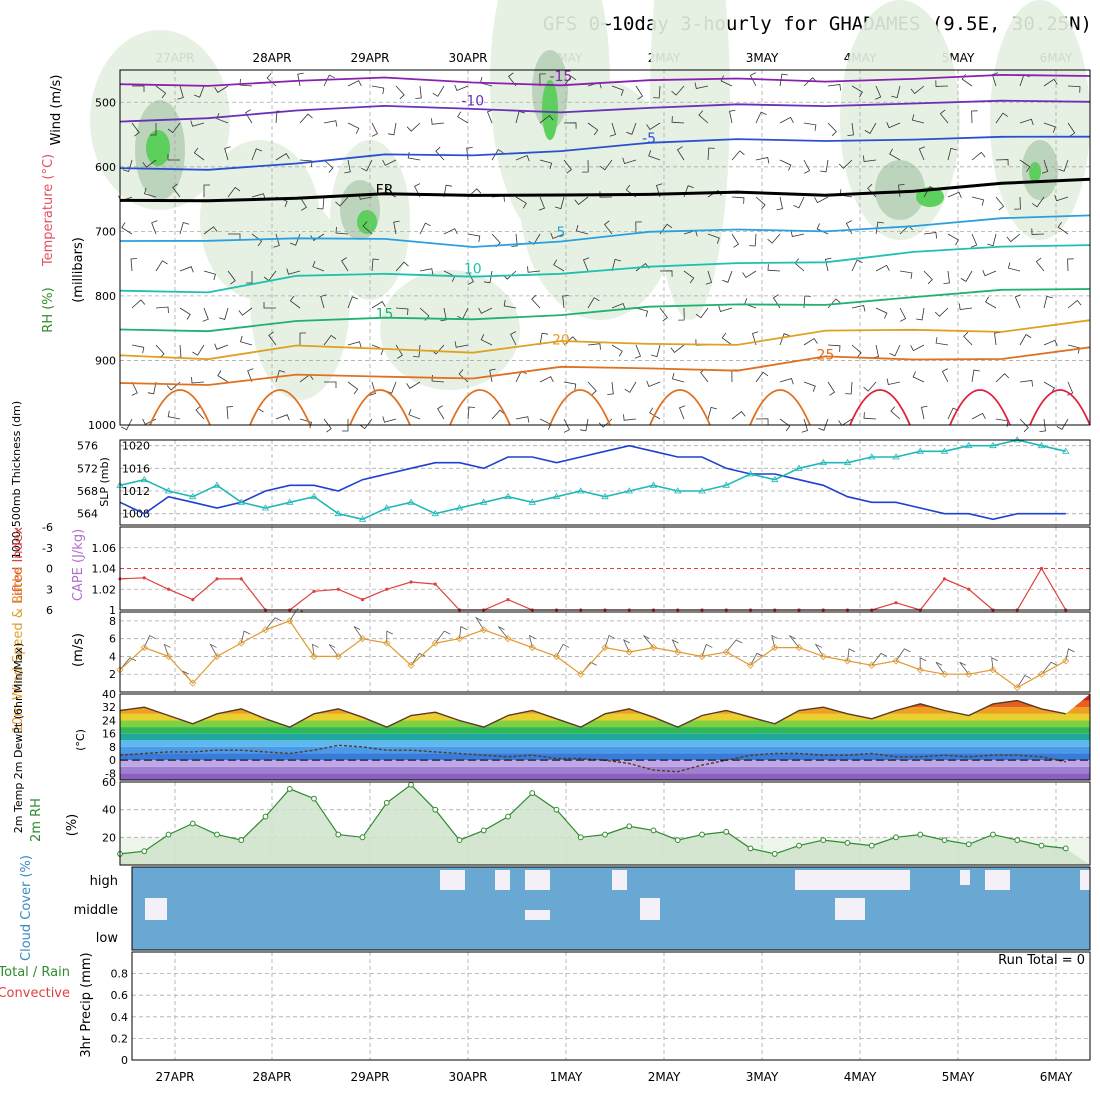 The width and height of the screenshot is (1100, 1100). I want to click on cloud-level-label: high, so click(104, 881).